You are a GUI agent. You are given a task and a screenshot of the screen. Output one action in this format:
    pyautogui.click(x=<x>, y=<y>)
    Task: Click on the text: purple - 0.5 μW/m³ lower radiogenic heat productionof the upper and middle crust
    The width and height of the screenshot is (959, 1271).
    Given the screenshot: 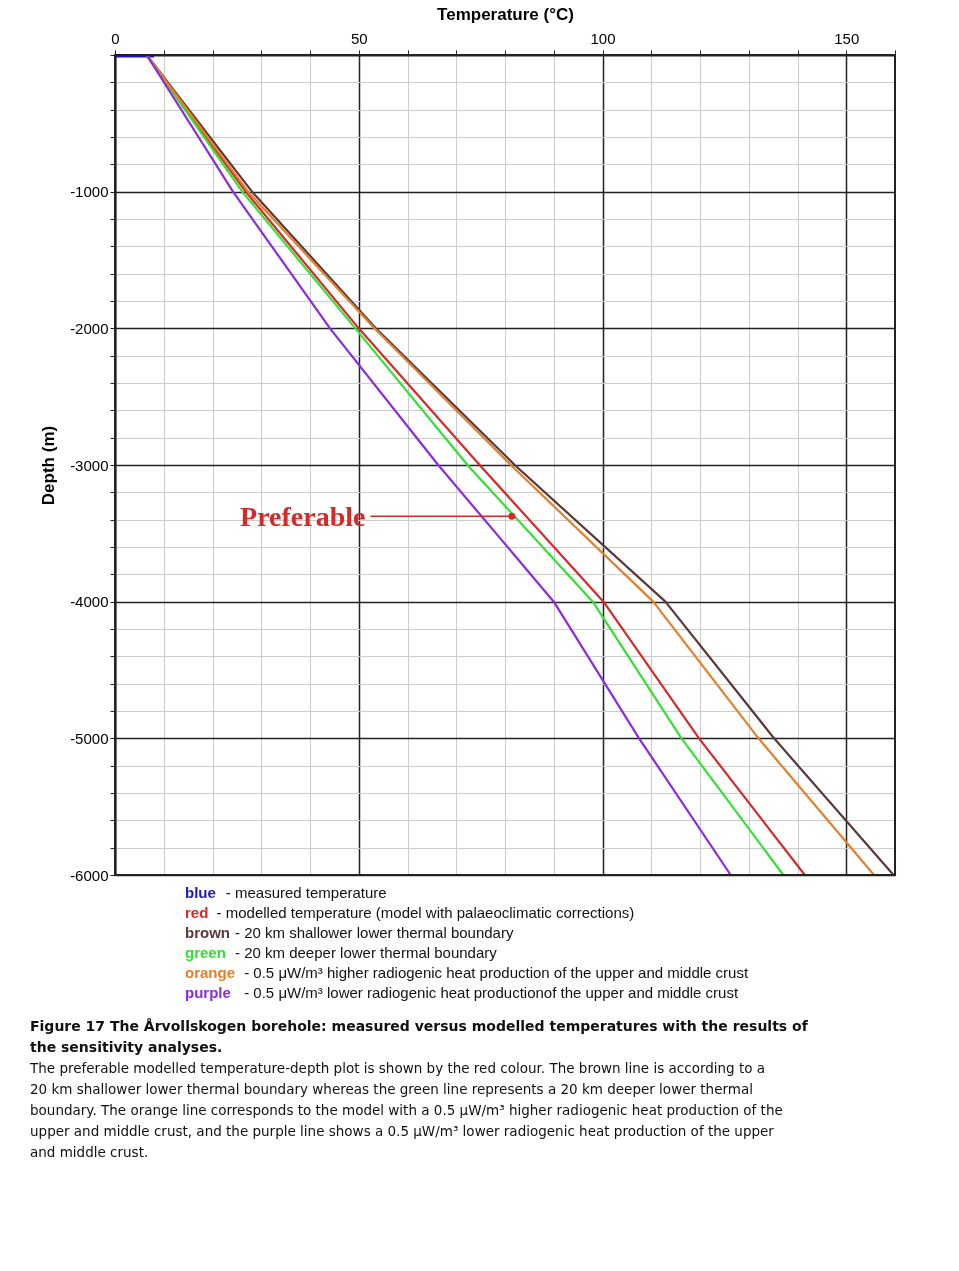 What is the action you would take?
    pyautogui.click(x=462, y=992)
    